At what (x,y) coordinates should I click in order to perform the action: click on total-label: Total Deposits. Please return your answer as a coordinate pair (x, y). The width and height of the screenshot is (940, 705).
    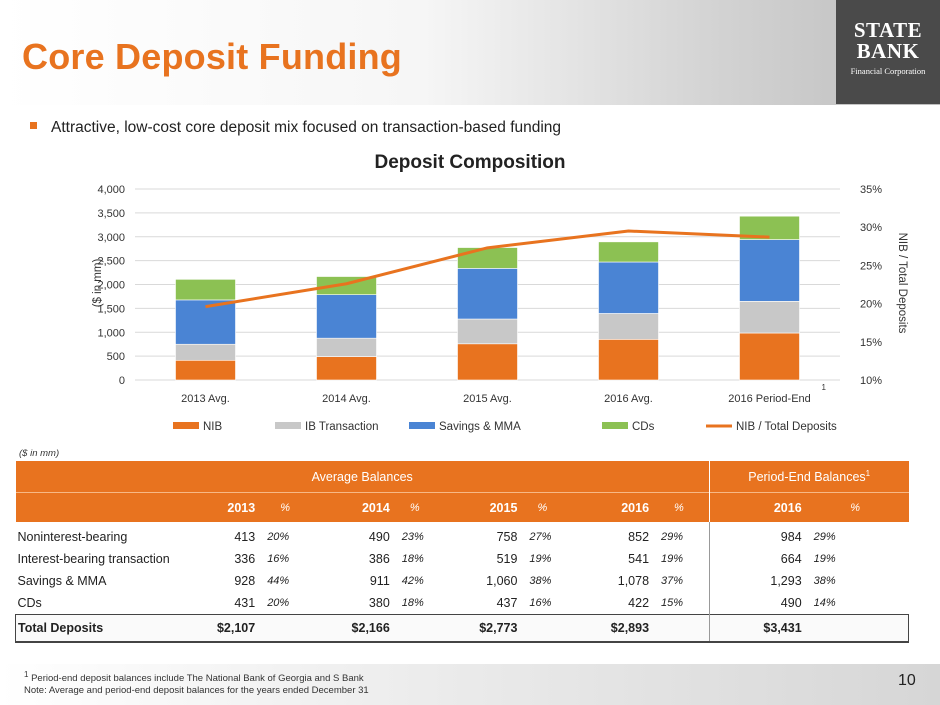
    Looking at the image, I should click on (105, 628).